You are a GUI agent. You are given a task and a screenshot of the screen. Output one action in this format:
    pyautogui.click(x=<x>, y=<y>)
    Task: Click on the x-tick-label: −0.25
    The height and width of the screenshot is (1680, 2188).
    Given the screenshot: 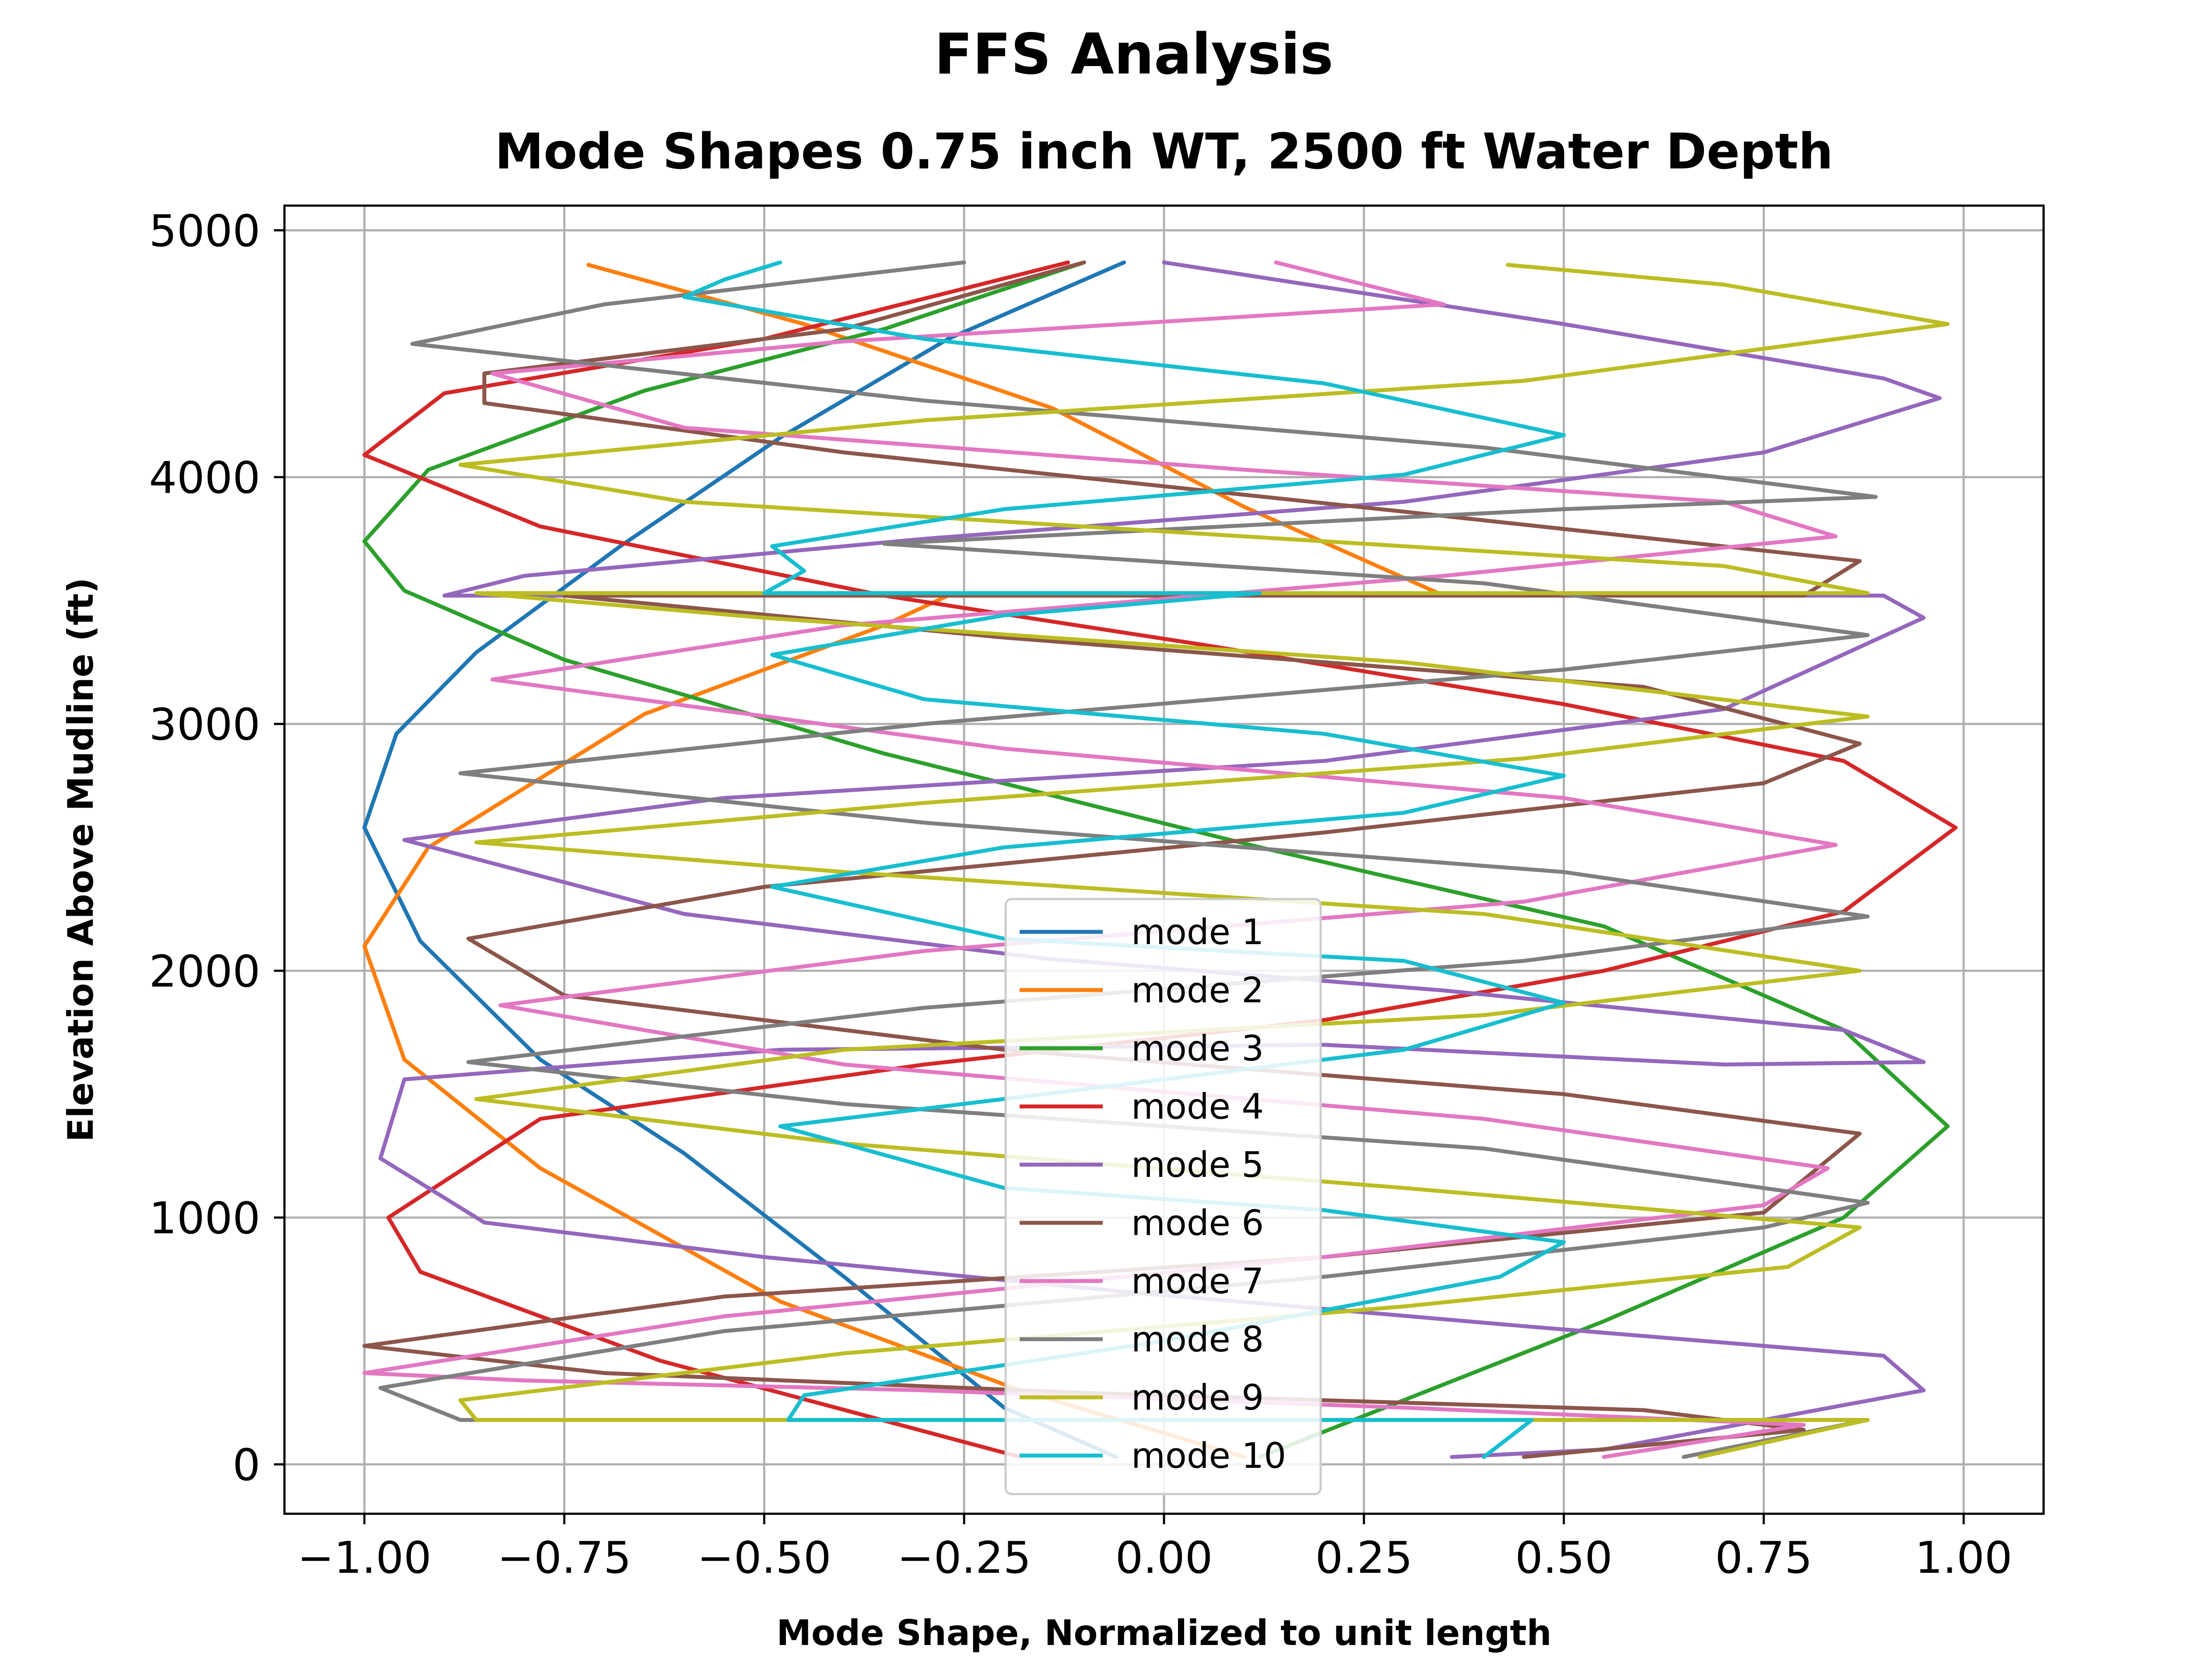 What is the action you would take?
    pyautogui.click(x=964, y=1557)
    